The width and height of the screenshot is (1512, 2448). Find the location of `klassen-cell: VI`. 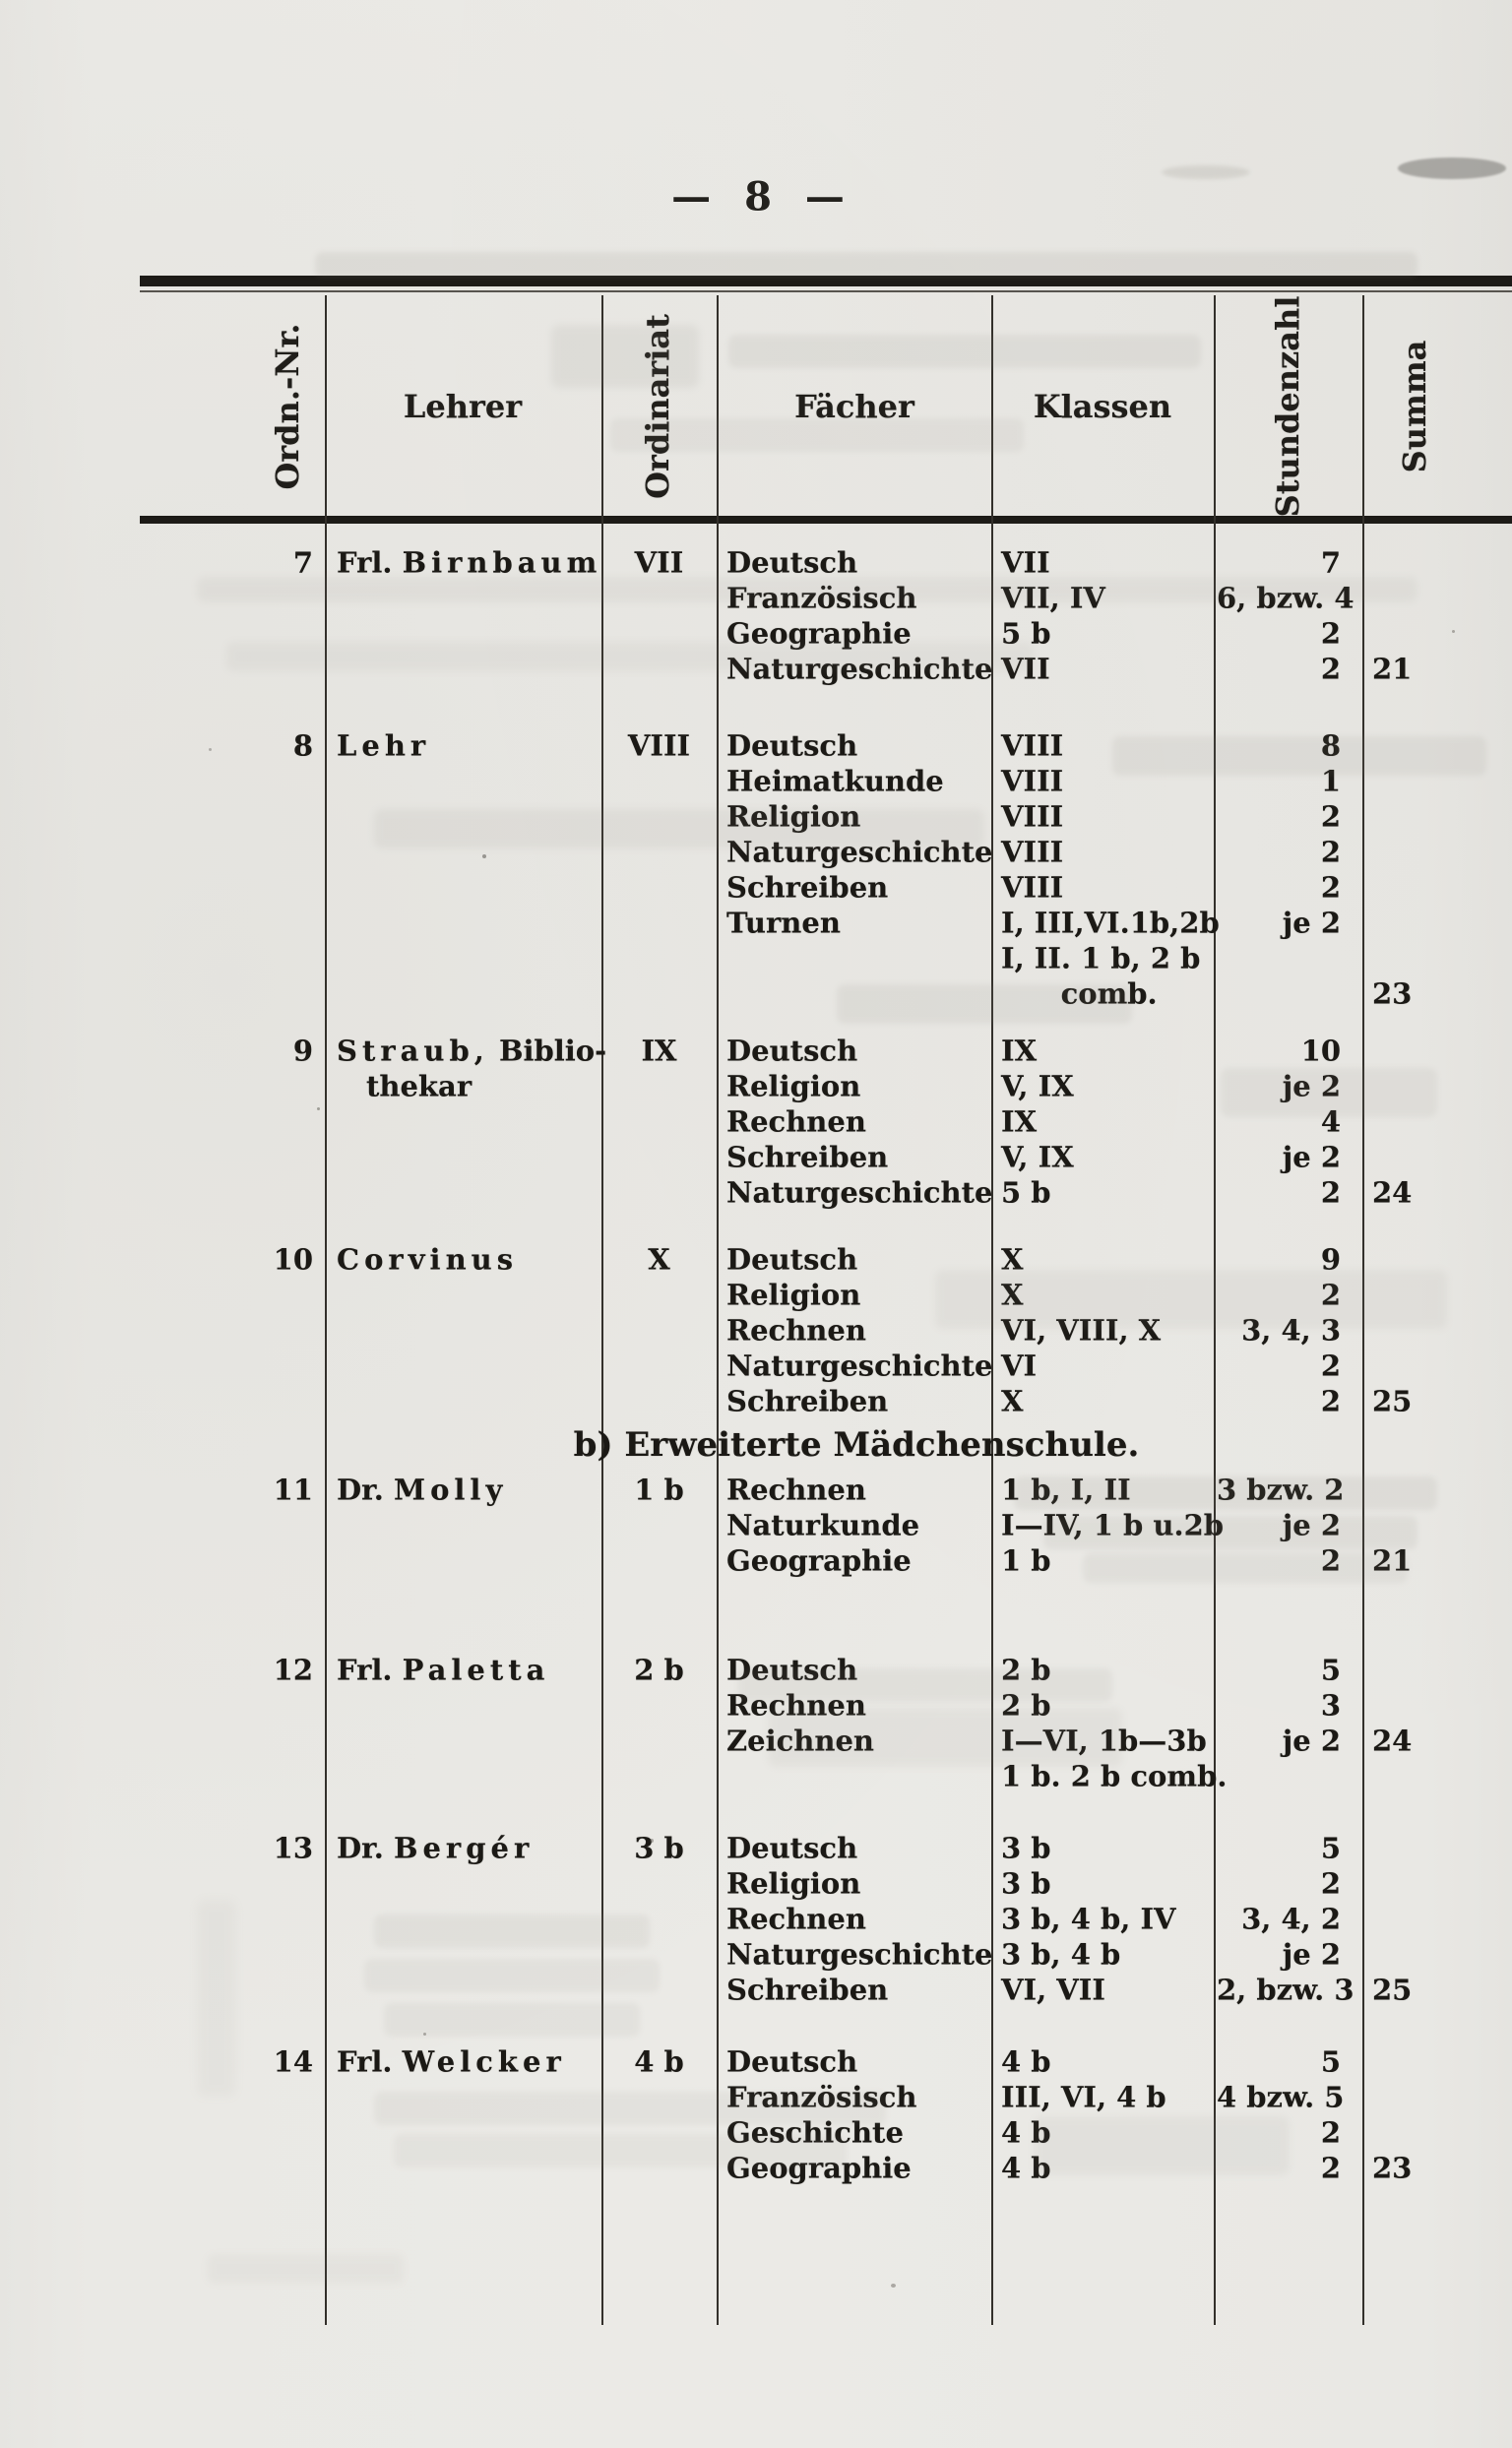

klassen-cell: VI is located at coordinates (1019, 1366).